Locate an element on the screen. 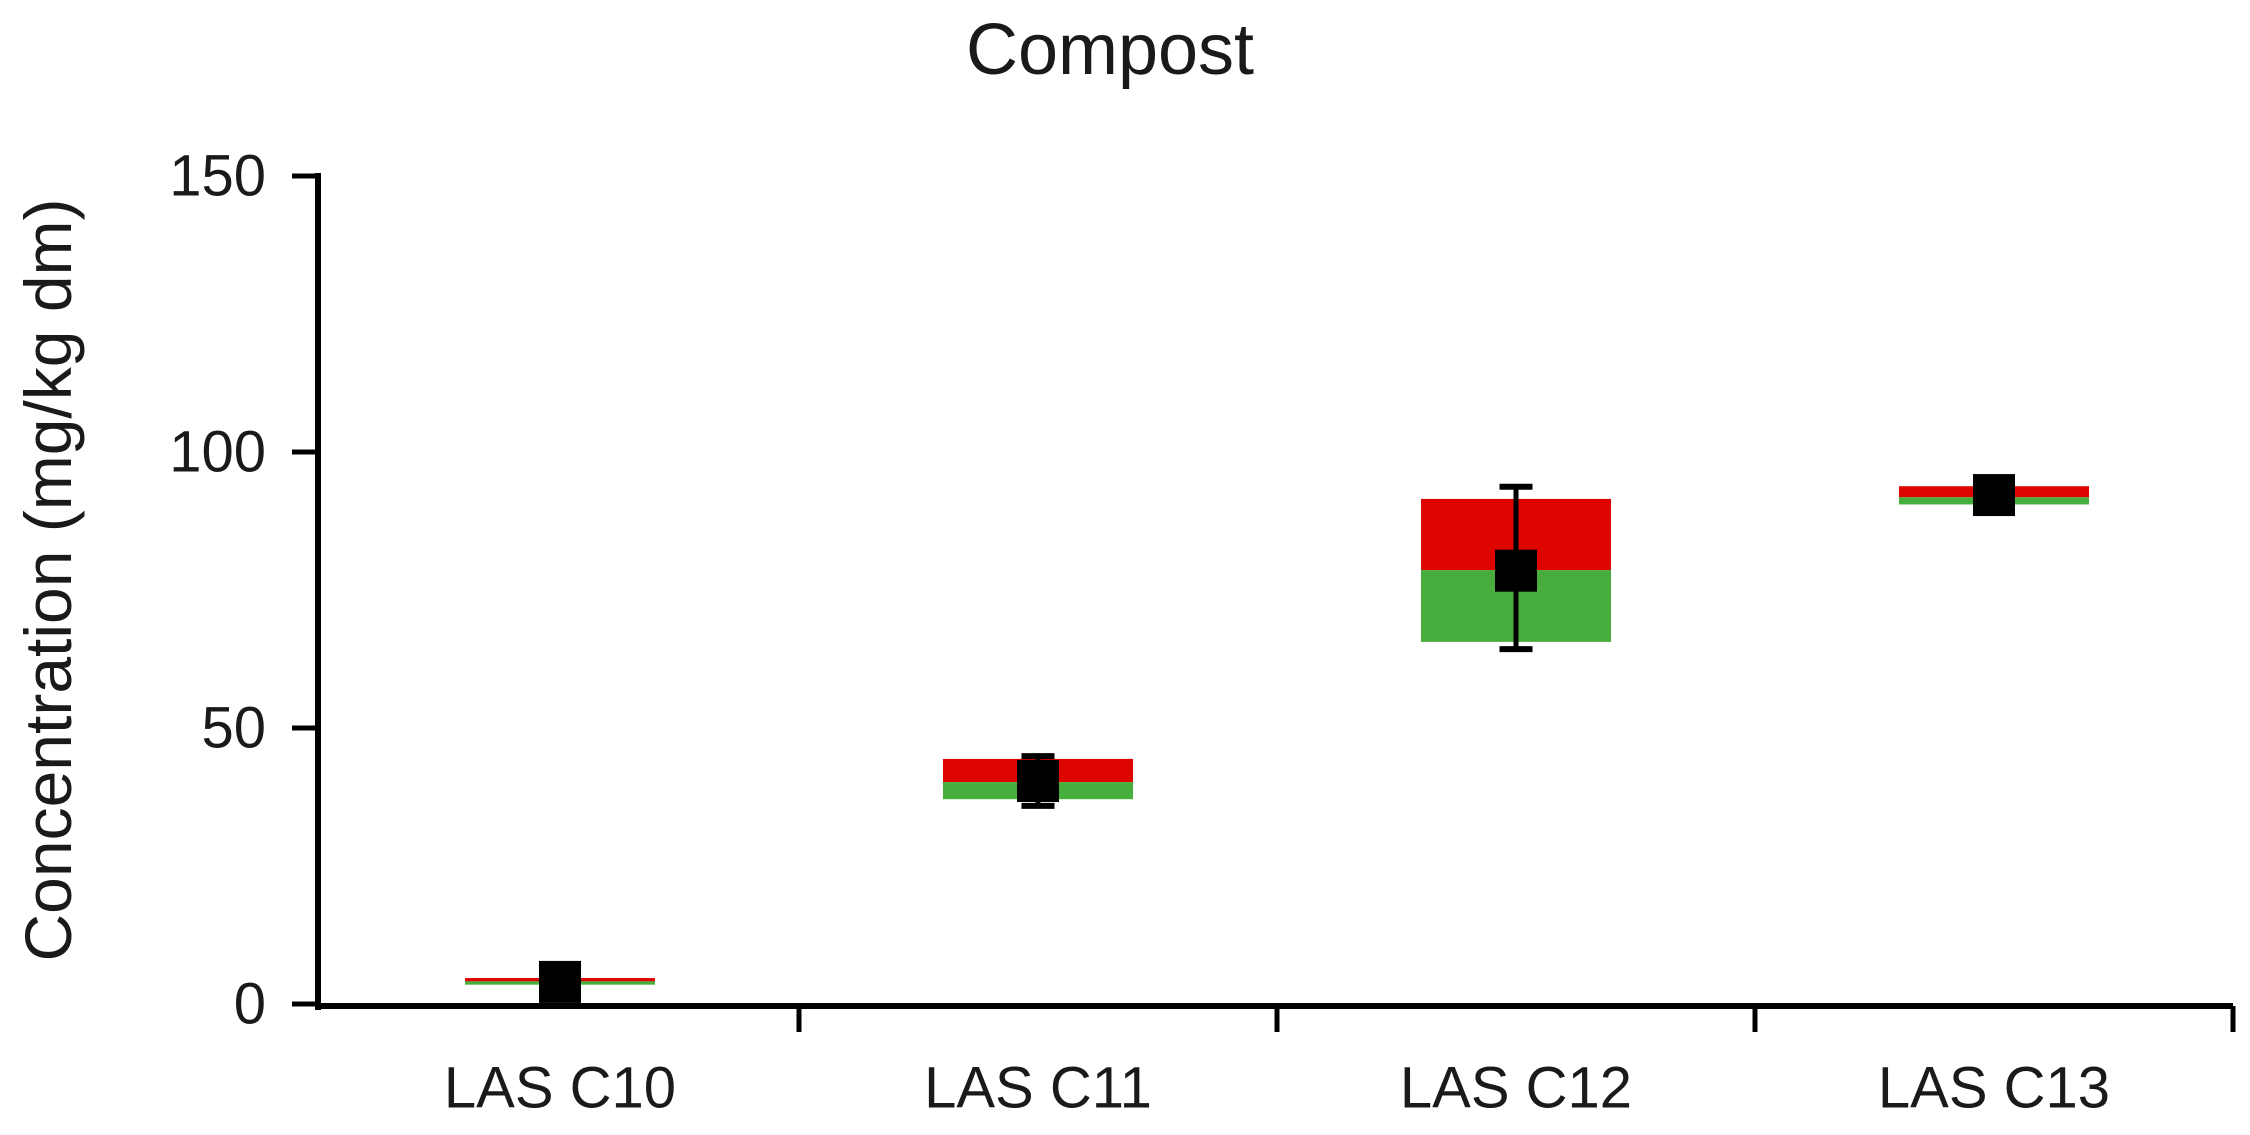 This screenshot has height=1135, width=2250. mean-marker-las-c10 is located at coordinates (560, 981).